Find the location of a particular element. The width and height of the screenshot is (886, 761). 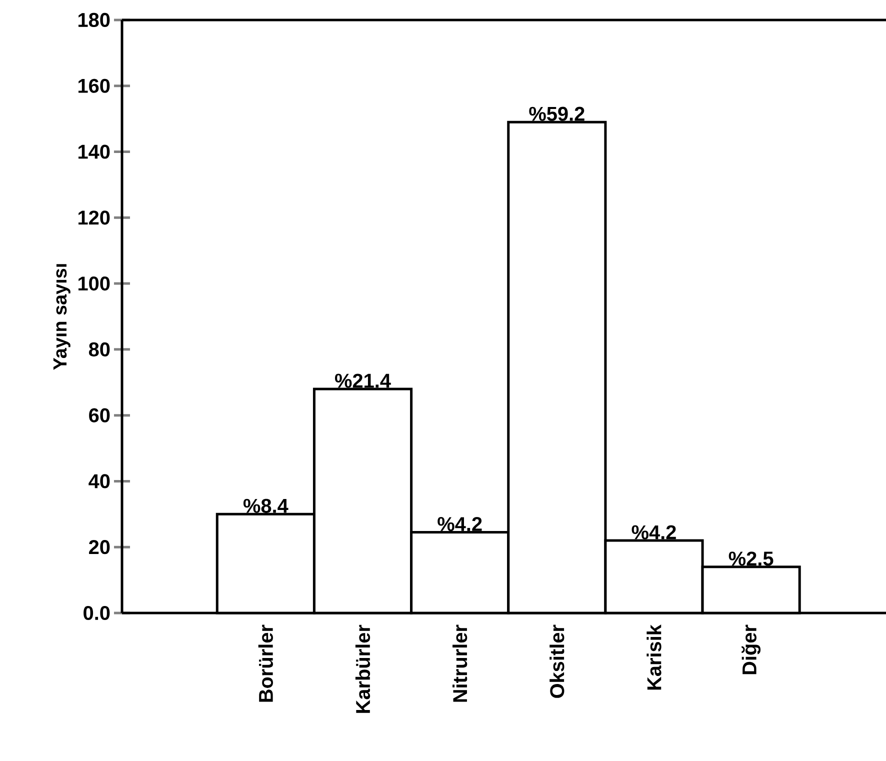

annotation: %21.4 is located at coordinates (363, 381).